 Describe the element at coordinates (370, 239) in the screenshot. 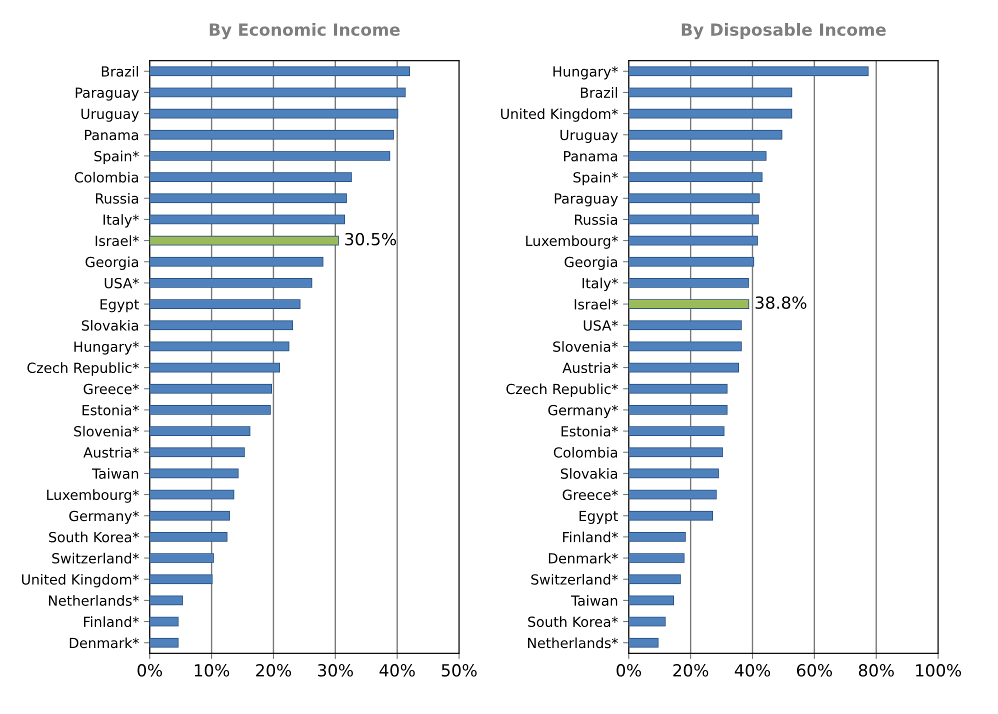

I see `data-label: 30.5%` at that location.